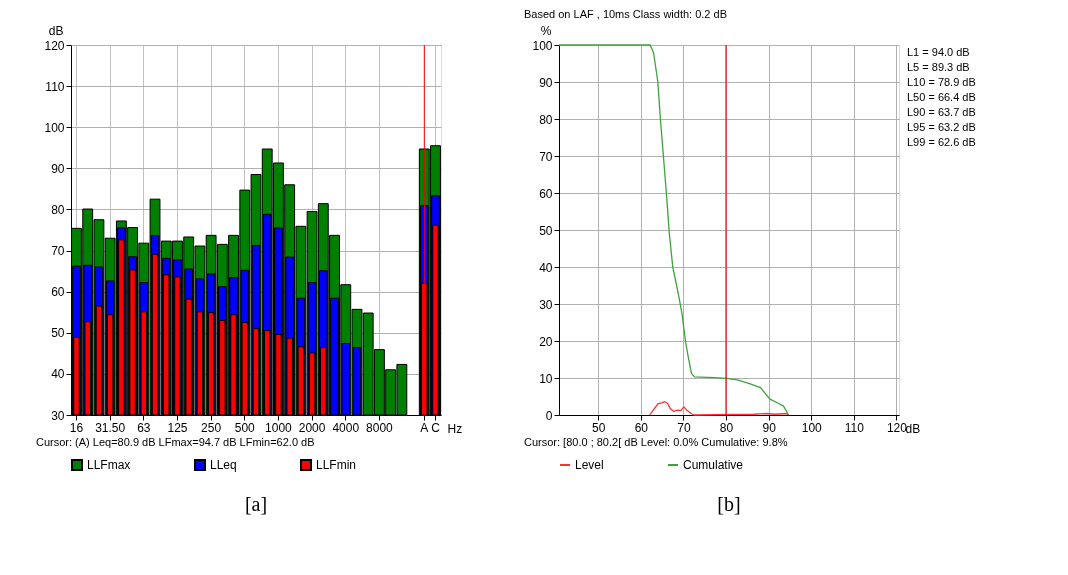 The height and width of the screenshot is (575, 1068). What do you see at coordinates (599, 427) in the screenshot?
I see `x-tick-label: 50` at bounding box center [599, 427].